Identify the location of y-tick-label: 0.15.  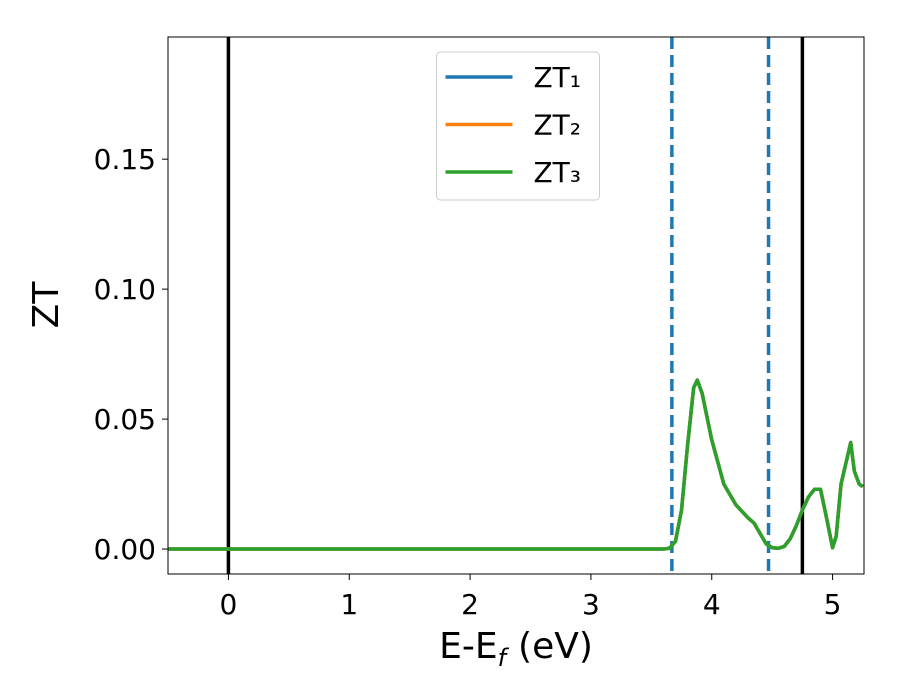
(125, 159).